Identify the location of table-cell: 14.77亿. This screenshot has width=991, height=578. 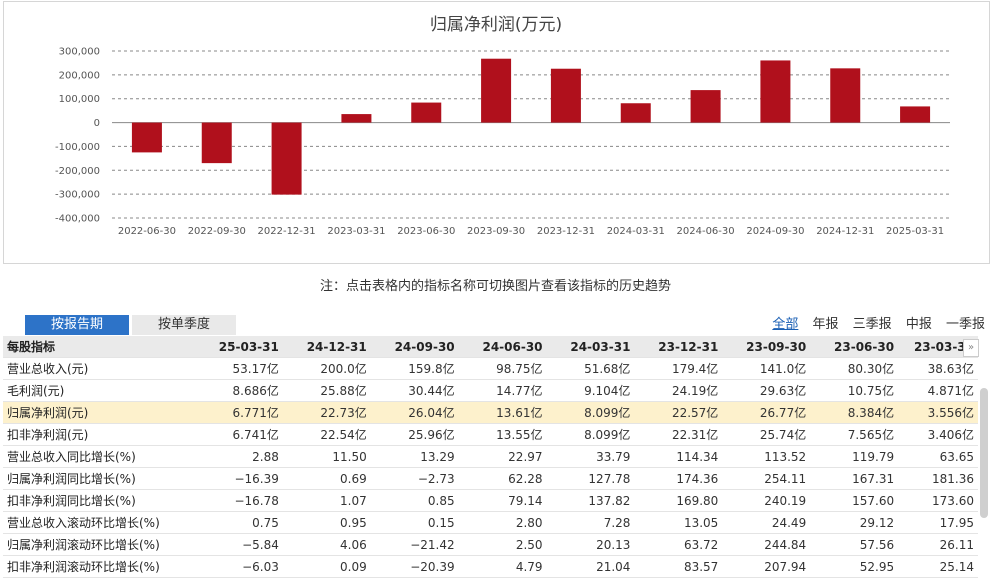
(502, 390).